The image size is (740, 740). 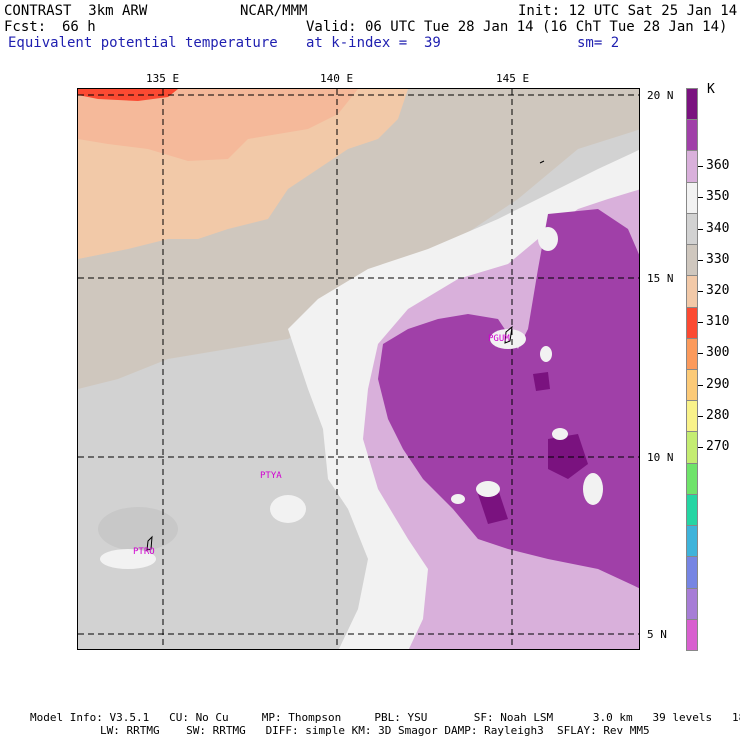 I want to click on legend-label: 280, so click(x=718, y=415).